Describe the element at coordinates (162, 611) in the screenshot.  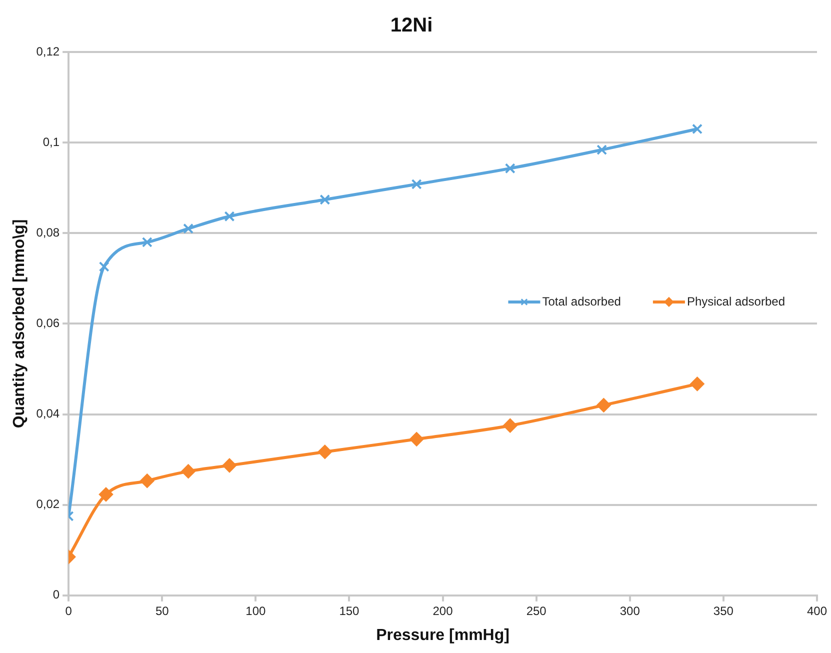
I see `x-tick-label: 50` at that location.